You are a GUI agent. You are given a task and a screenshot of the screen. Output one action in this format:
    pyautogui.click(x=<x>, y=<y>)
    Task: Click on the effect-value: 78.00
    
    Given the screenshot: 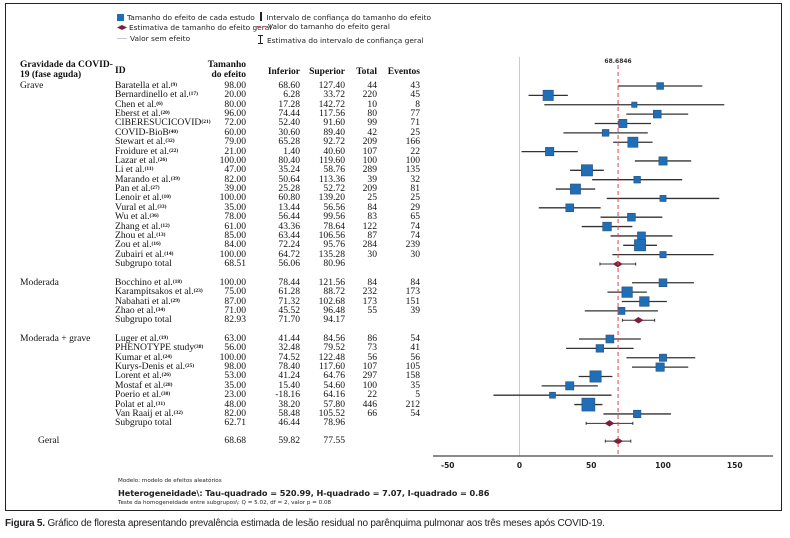 What is the action you would take?
    pyautogui.click(x=235, y=217)
    